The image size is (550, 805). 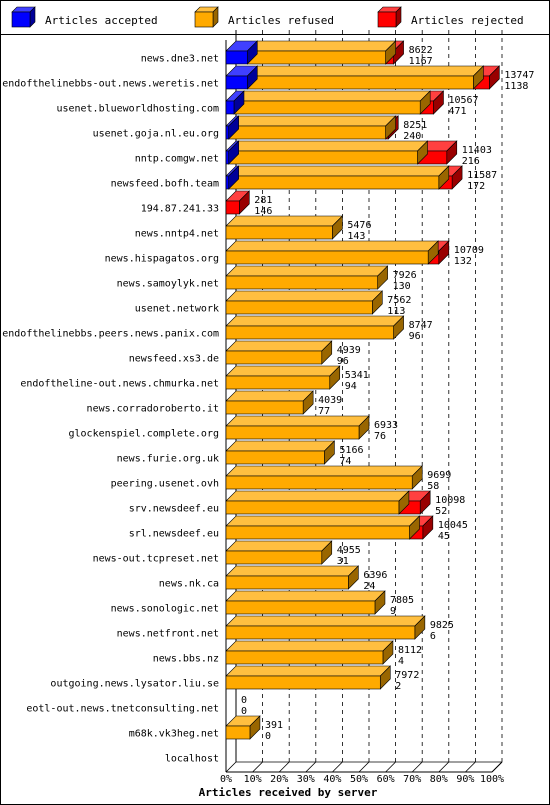 I want to click on value-label-refused: 1167, so click(x=421, y=61).